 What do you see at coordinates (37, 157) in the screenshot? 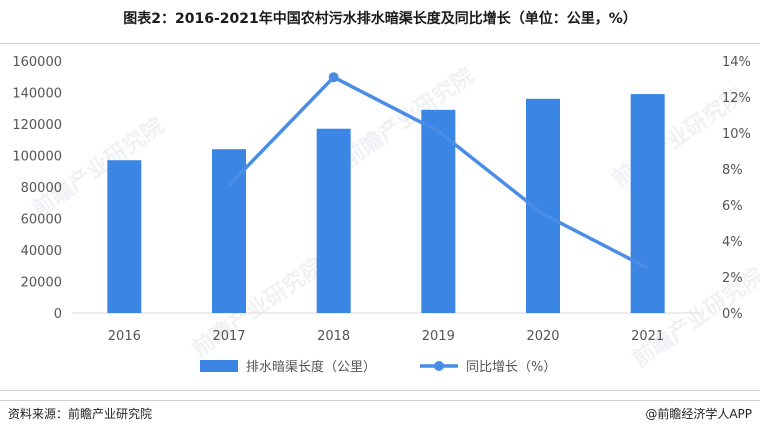
I see `y-left-tick-label: 100000` at bounding box center [37, 157].